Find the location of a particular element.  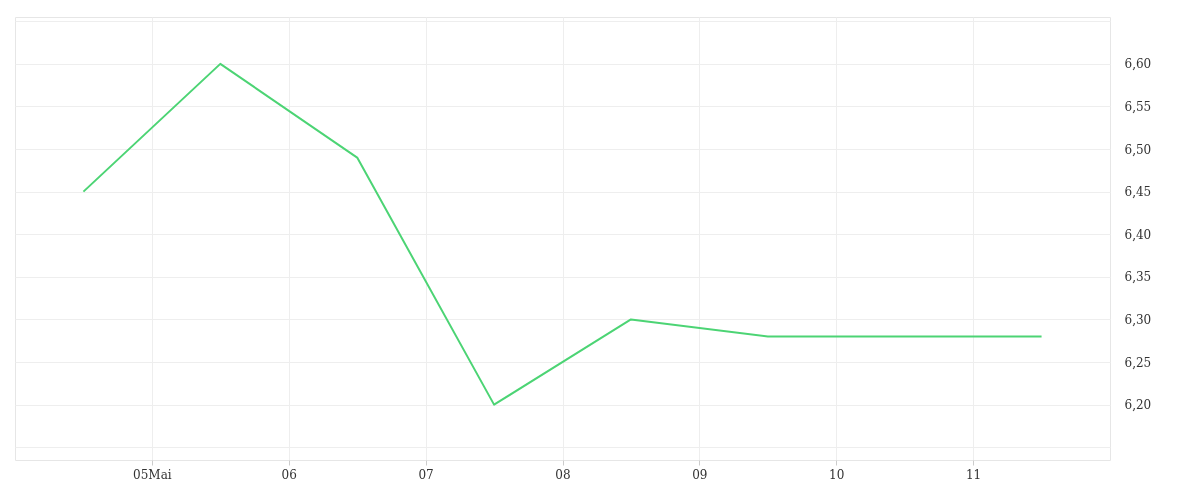

x-tick-label: 11 is located at coordinates (973, 474).